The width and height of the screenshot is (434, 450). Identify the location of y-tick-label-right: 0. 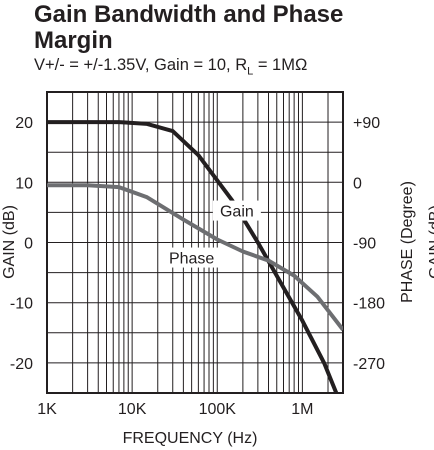
(357, 183).